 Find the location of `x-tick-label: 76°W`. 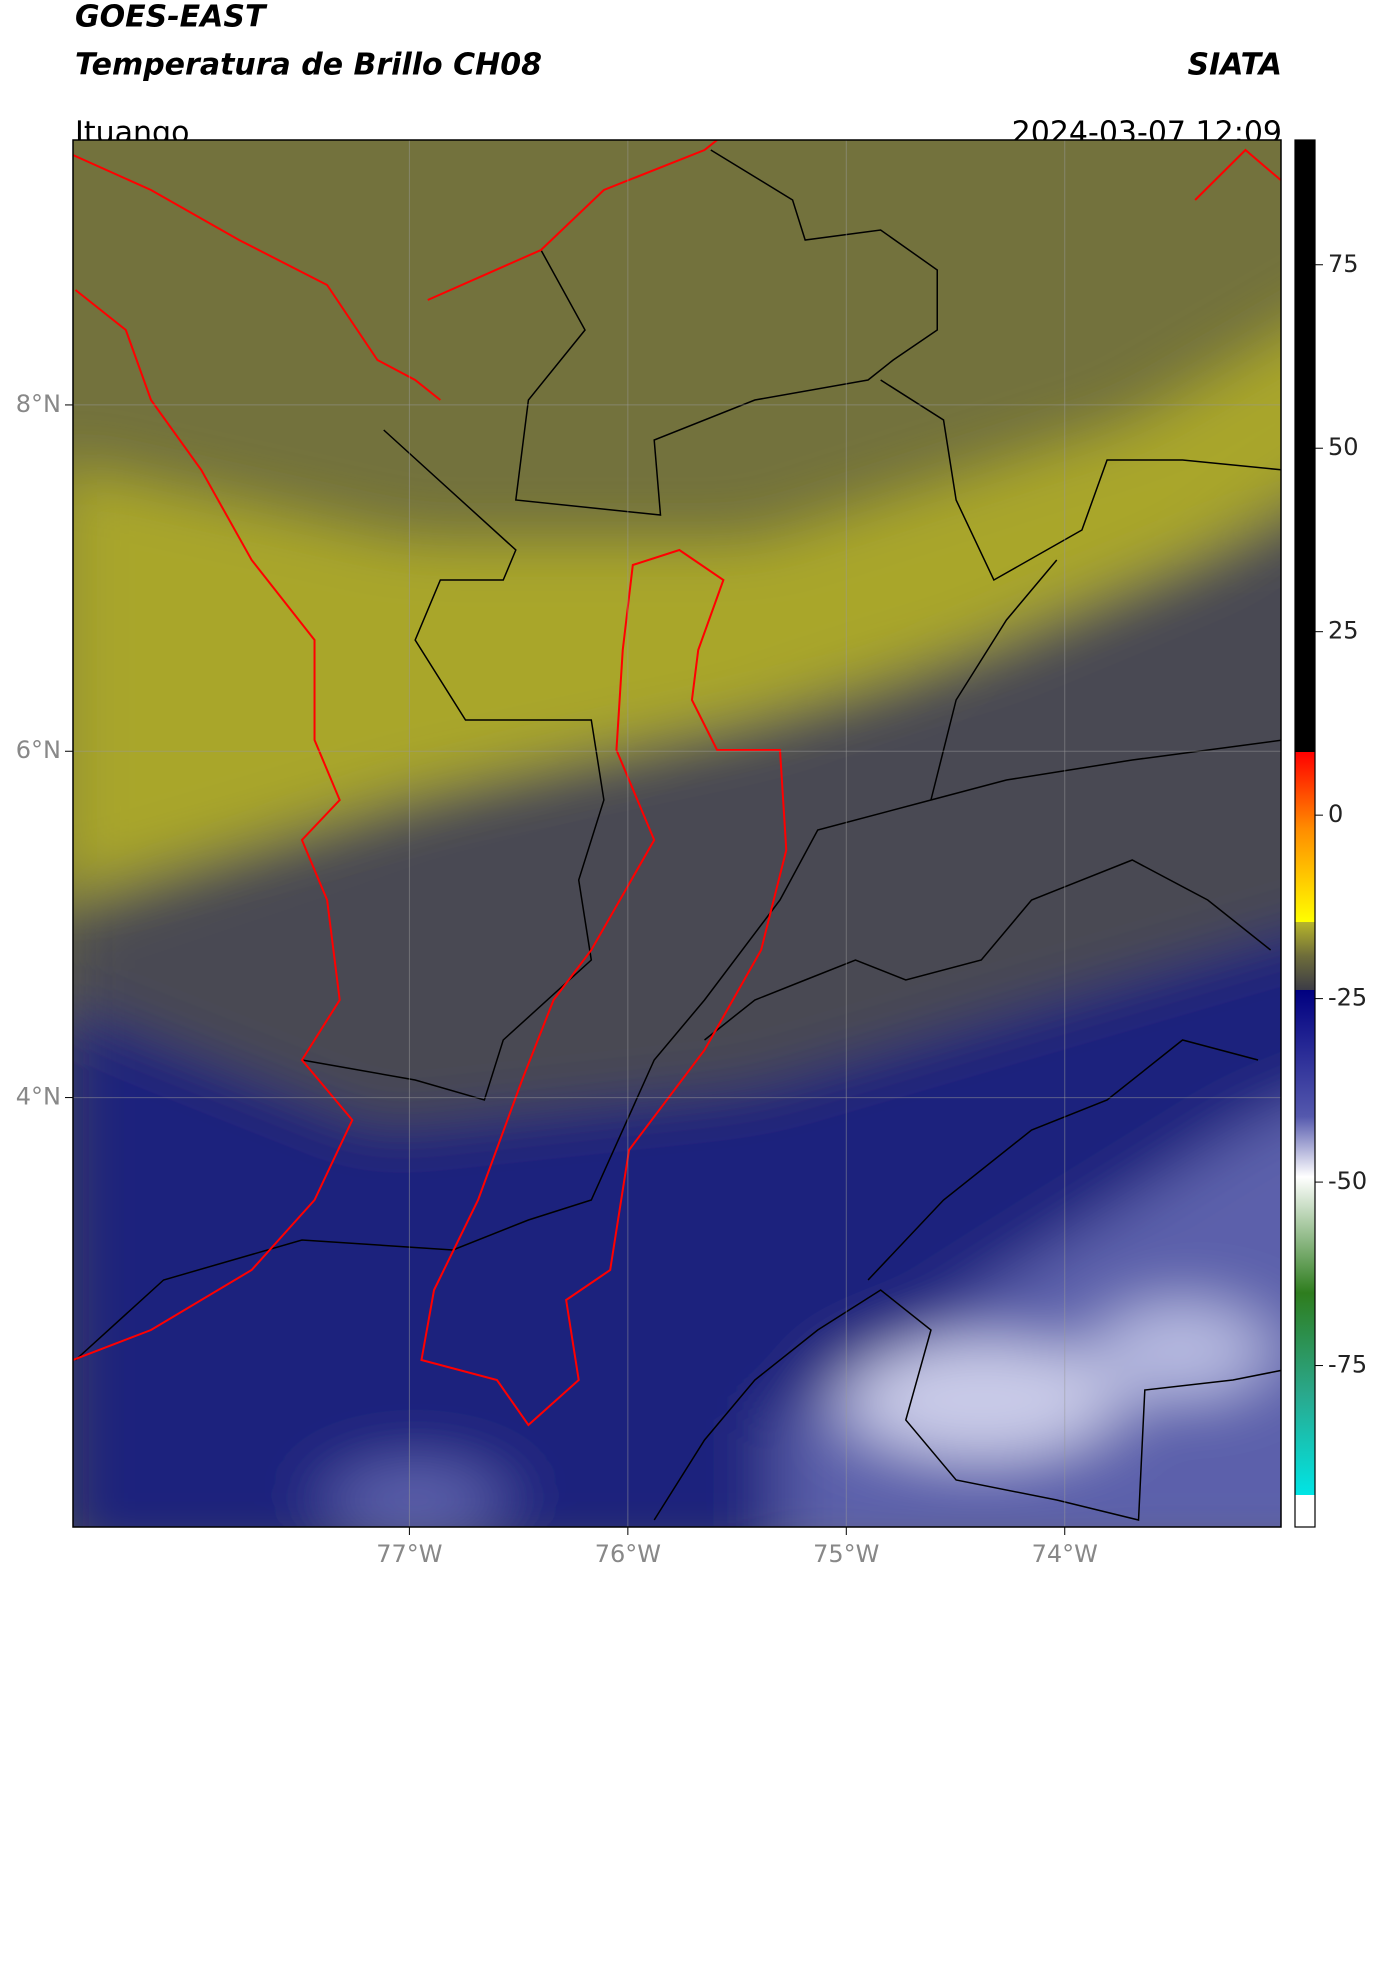

x-tick-label: 76°W is located at coordinates (628, 1554).